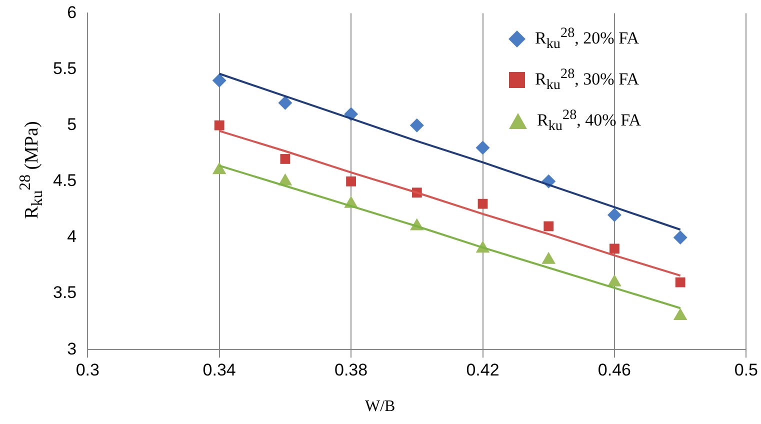 This screenshot has height=424, width=761. Describe the element at coordinates (64, 292) in the screenshot. I see `y-tick-label: 3.5` at that location.